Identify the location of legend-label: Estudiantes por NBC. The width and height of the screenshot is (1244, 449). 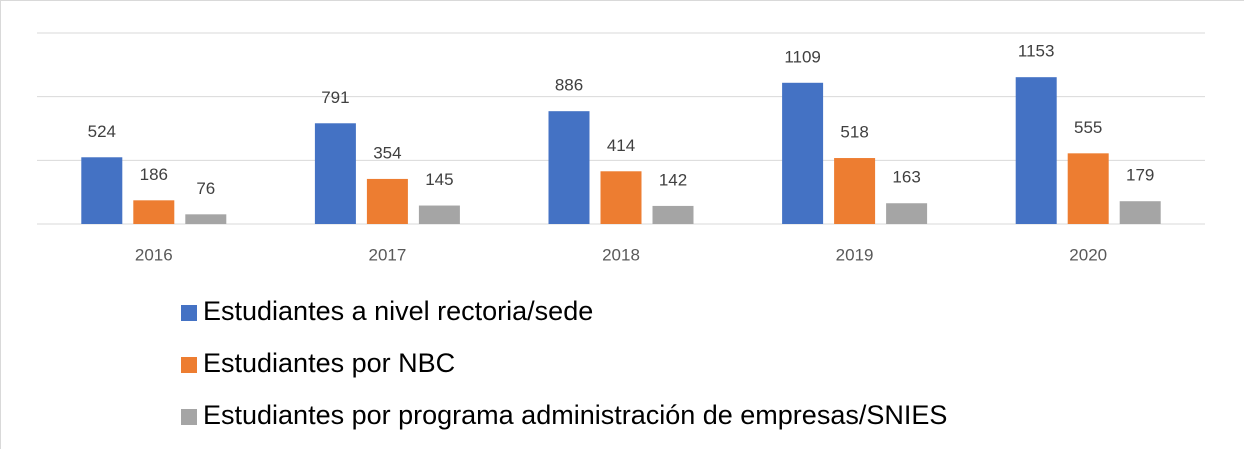
(329, 363).